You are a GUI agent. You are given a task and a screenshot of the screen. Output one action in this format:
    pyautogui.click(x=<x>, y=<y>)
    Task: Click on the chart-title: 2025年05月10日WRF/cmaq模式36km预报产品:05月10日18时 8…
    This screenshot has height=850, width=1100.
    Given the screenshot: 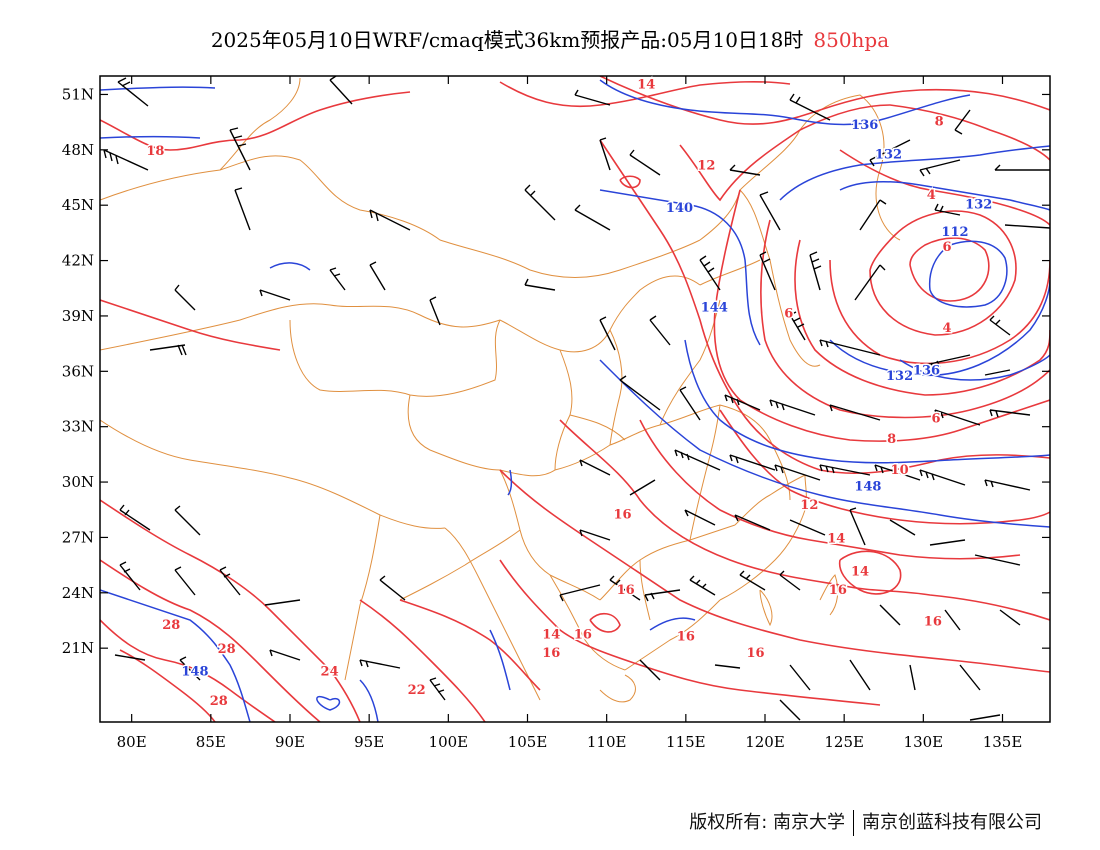 What is the action you would take?
    pyautogui.click(x=550, y=38)
    